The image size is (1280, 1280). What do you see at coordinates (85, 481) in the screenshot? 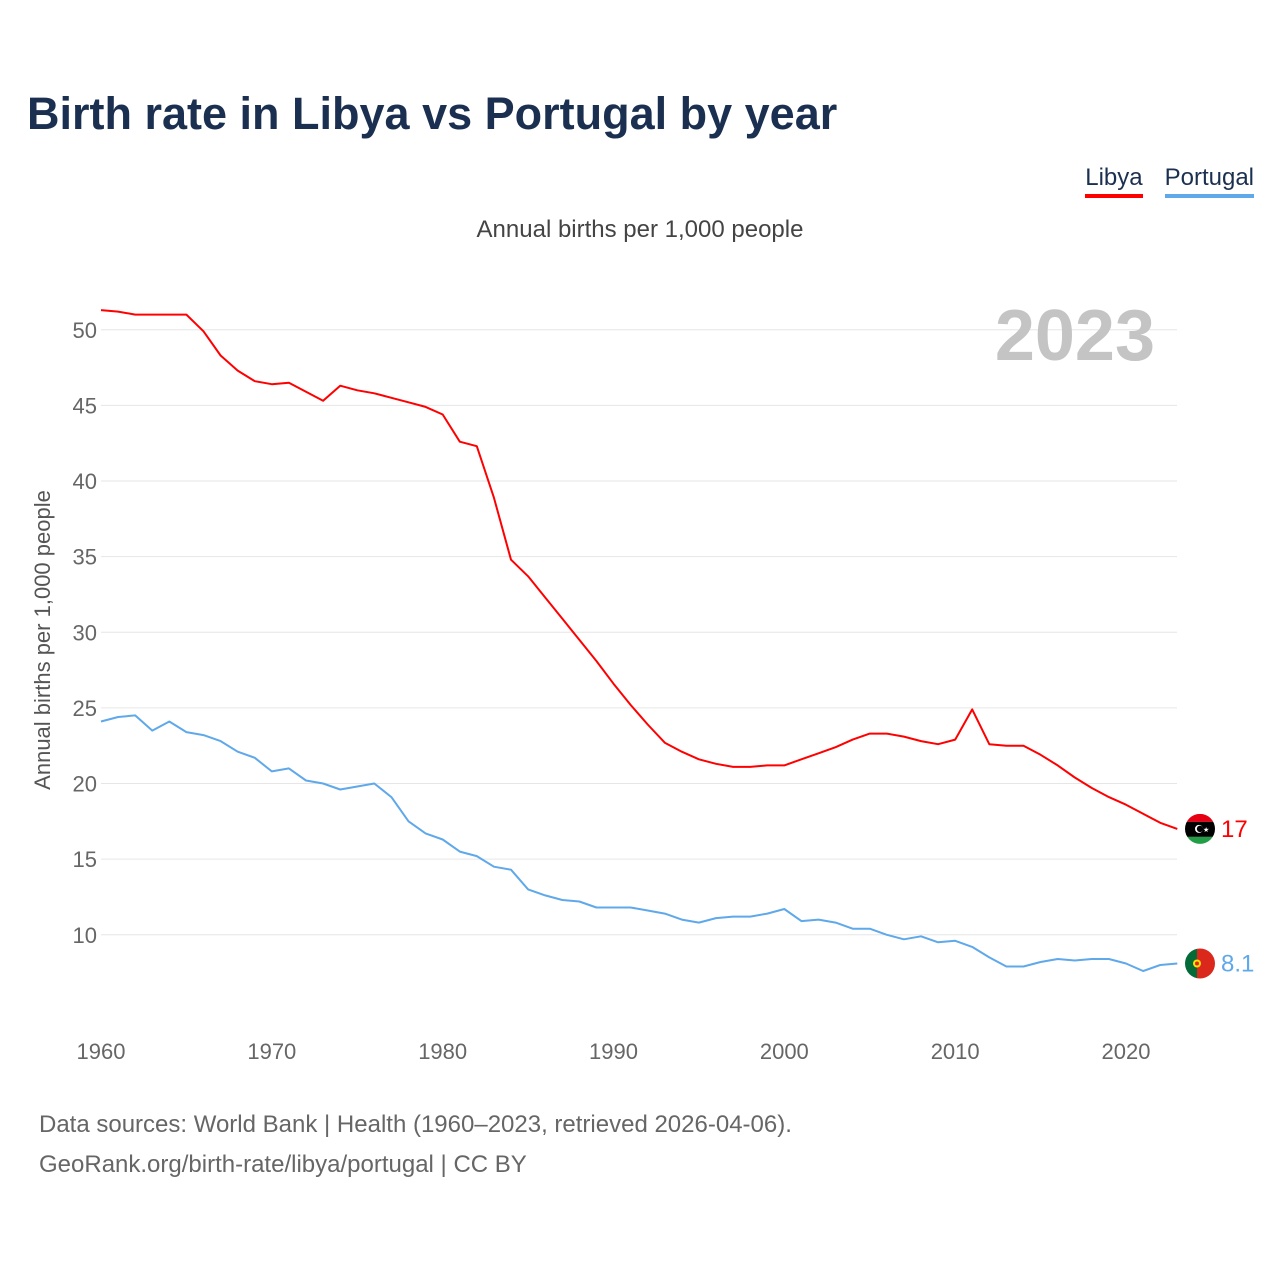
I see `y-tick-label: 40` at bounding box center [85, 481].